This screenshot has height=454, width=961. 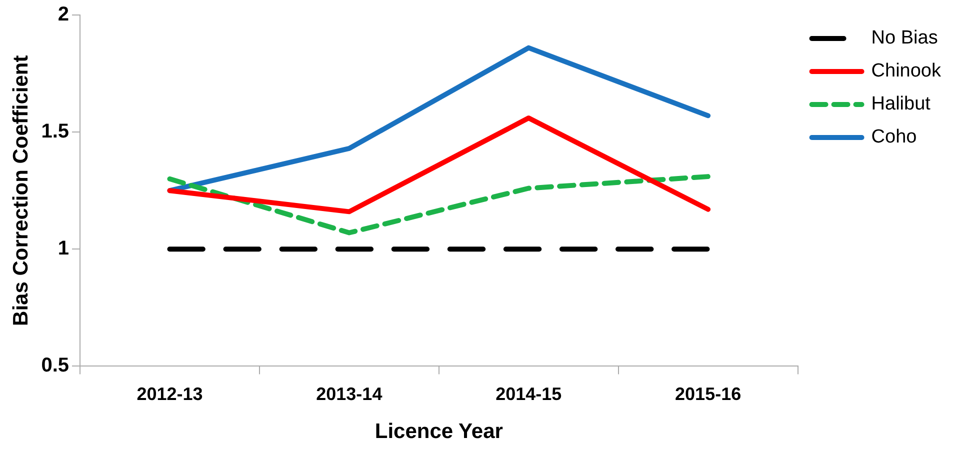 What do you see at coordinates (894, 137) in the screenshot?
I see `legend-label: Coho` at bounding box center [894, 137].